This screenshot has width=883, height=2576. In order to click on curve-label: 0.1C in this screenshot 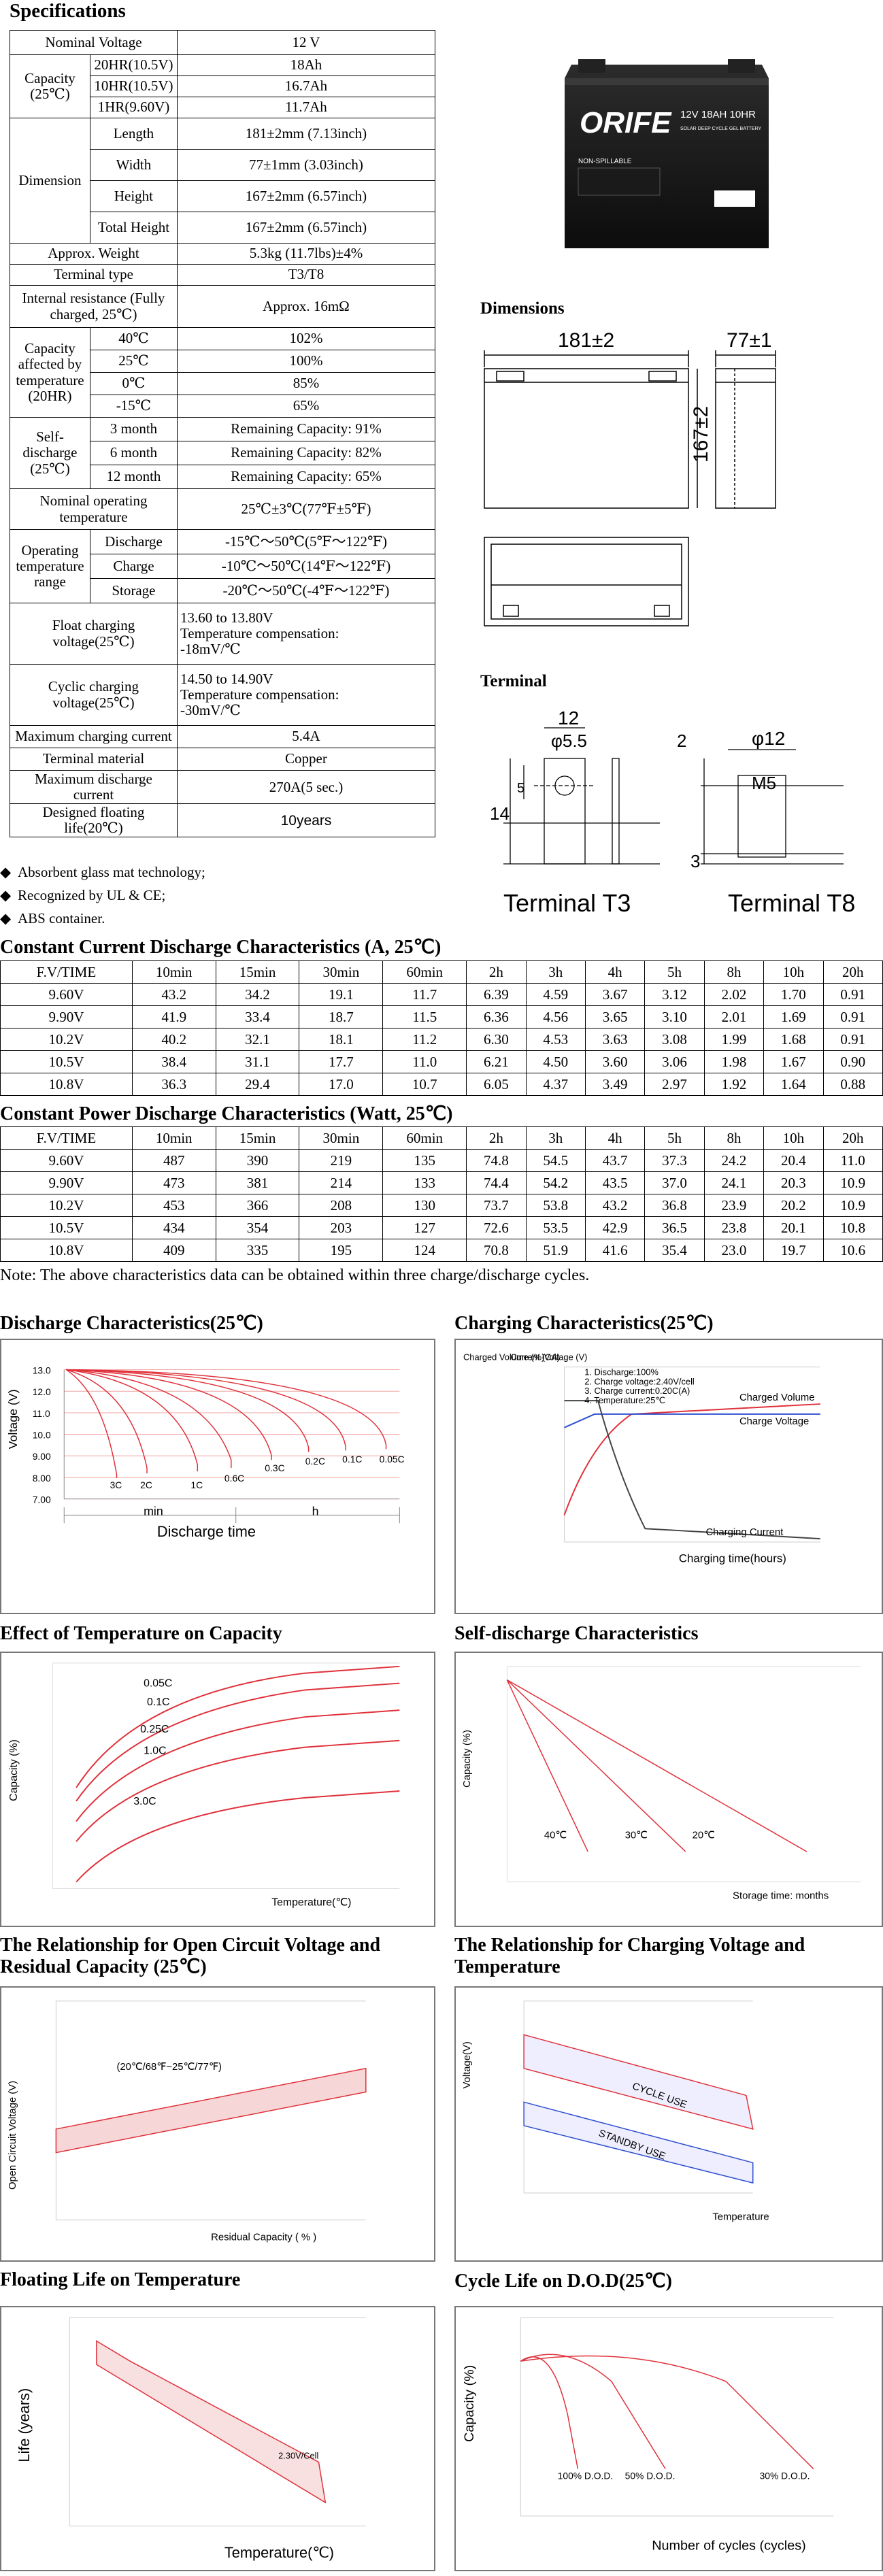, I will do `click(158, 1702)`.